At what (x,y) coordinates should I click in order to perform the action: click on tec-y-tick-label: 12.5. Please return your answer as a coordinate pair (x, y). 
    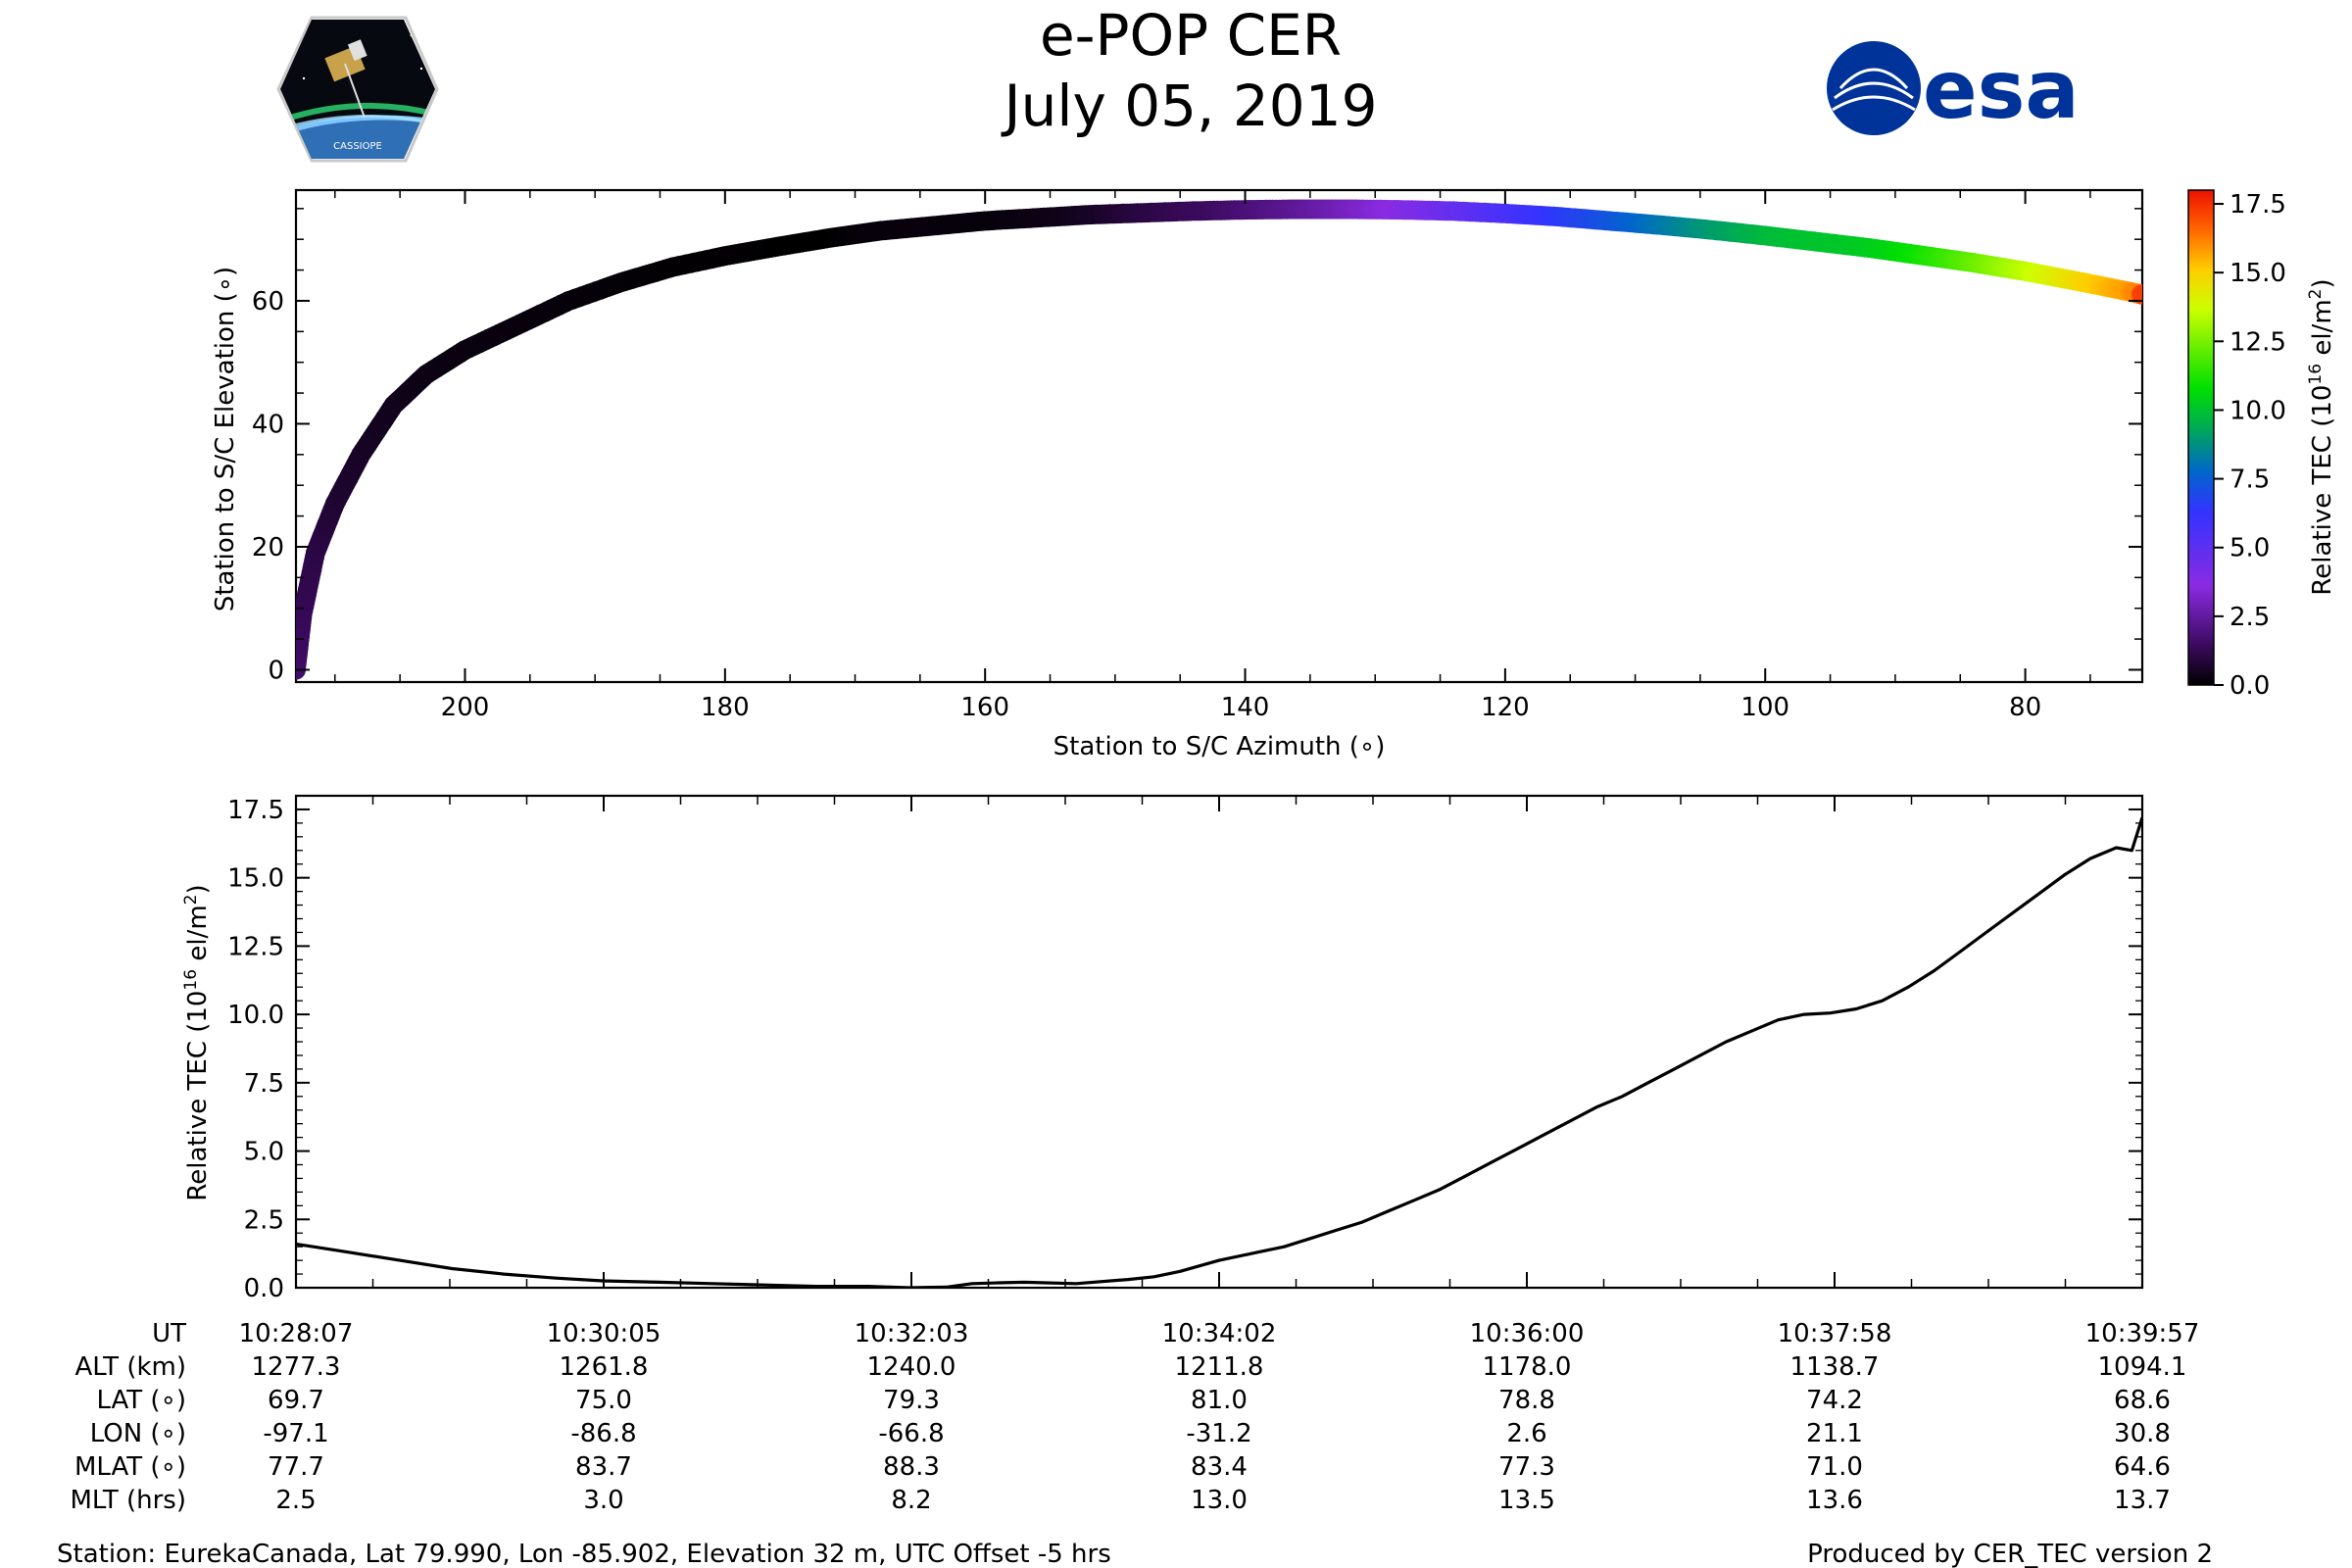
    Looking at the image, I should click on (255, 946).